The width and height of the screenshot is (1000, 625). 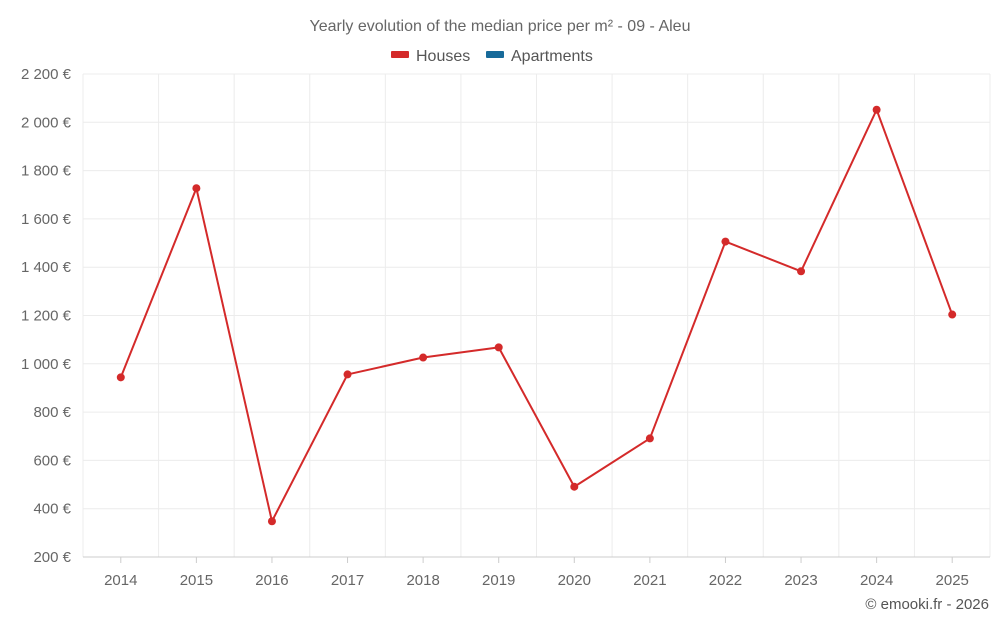 I want to click on credit-text: © emooki.fr - 2026, so click(x=927, y=604).